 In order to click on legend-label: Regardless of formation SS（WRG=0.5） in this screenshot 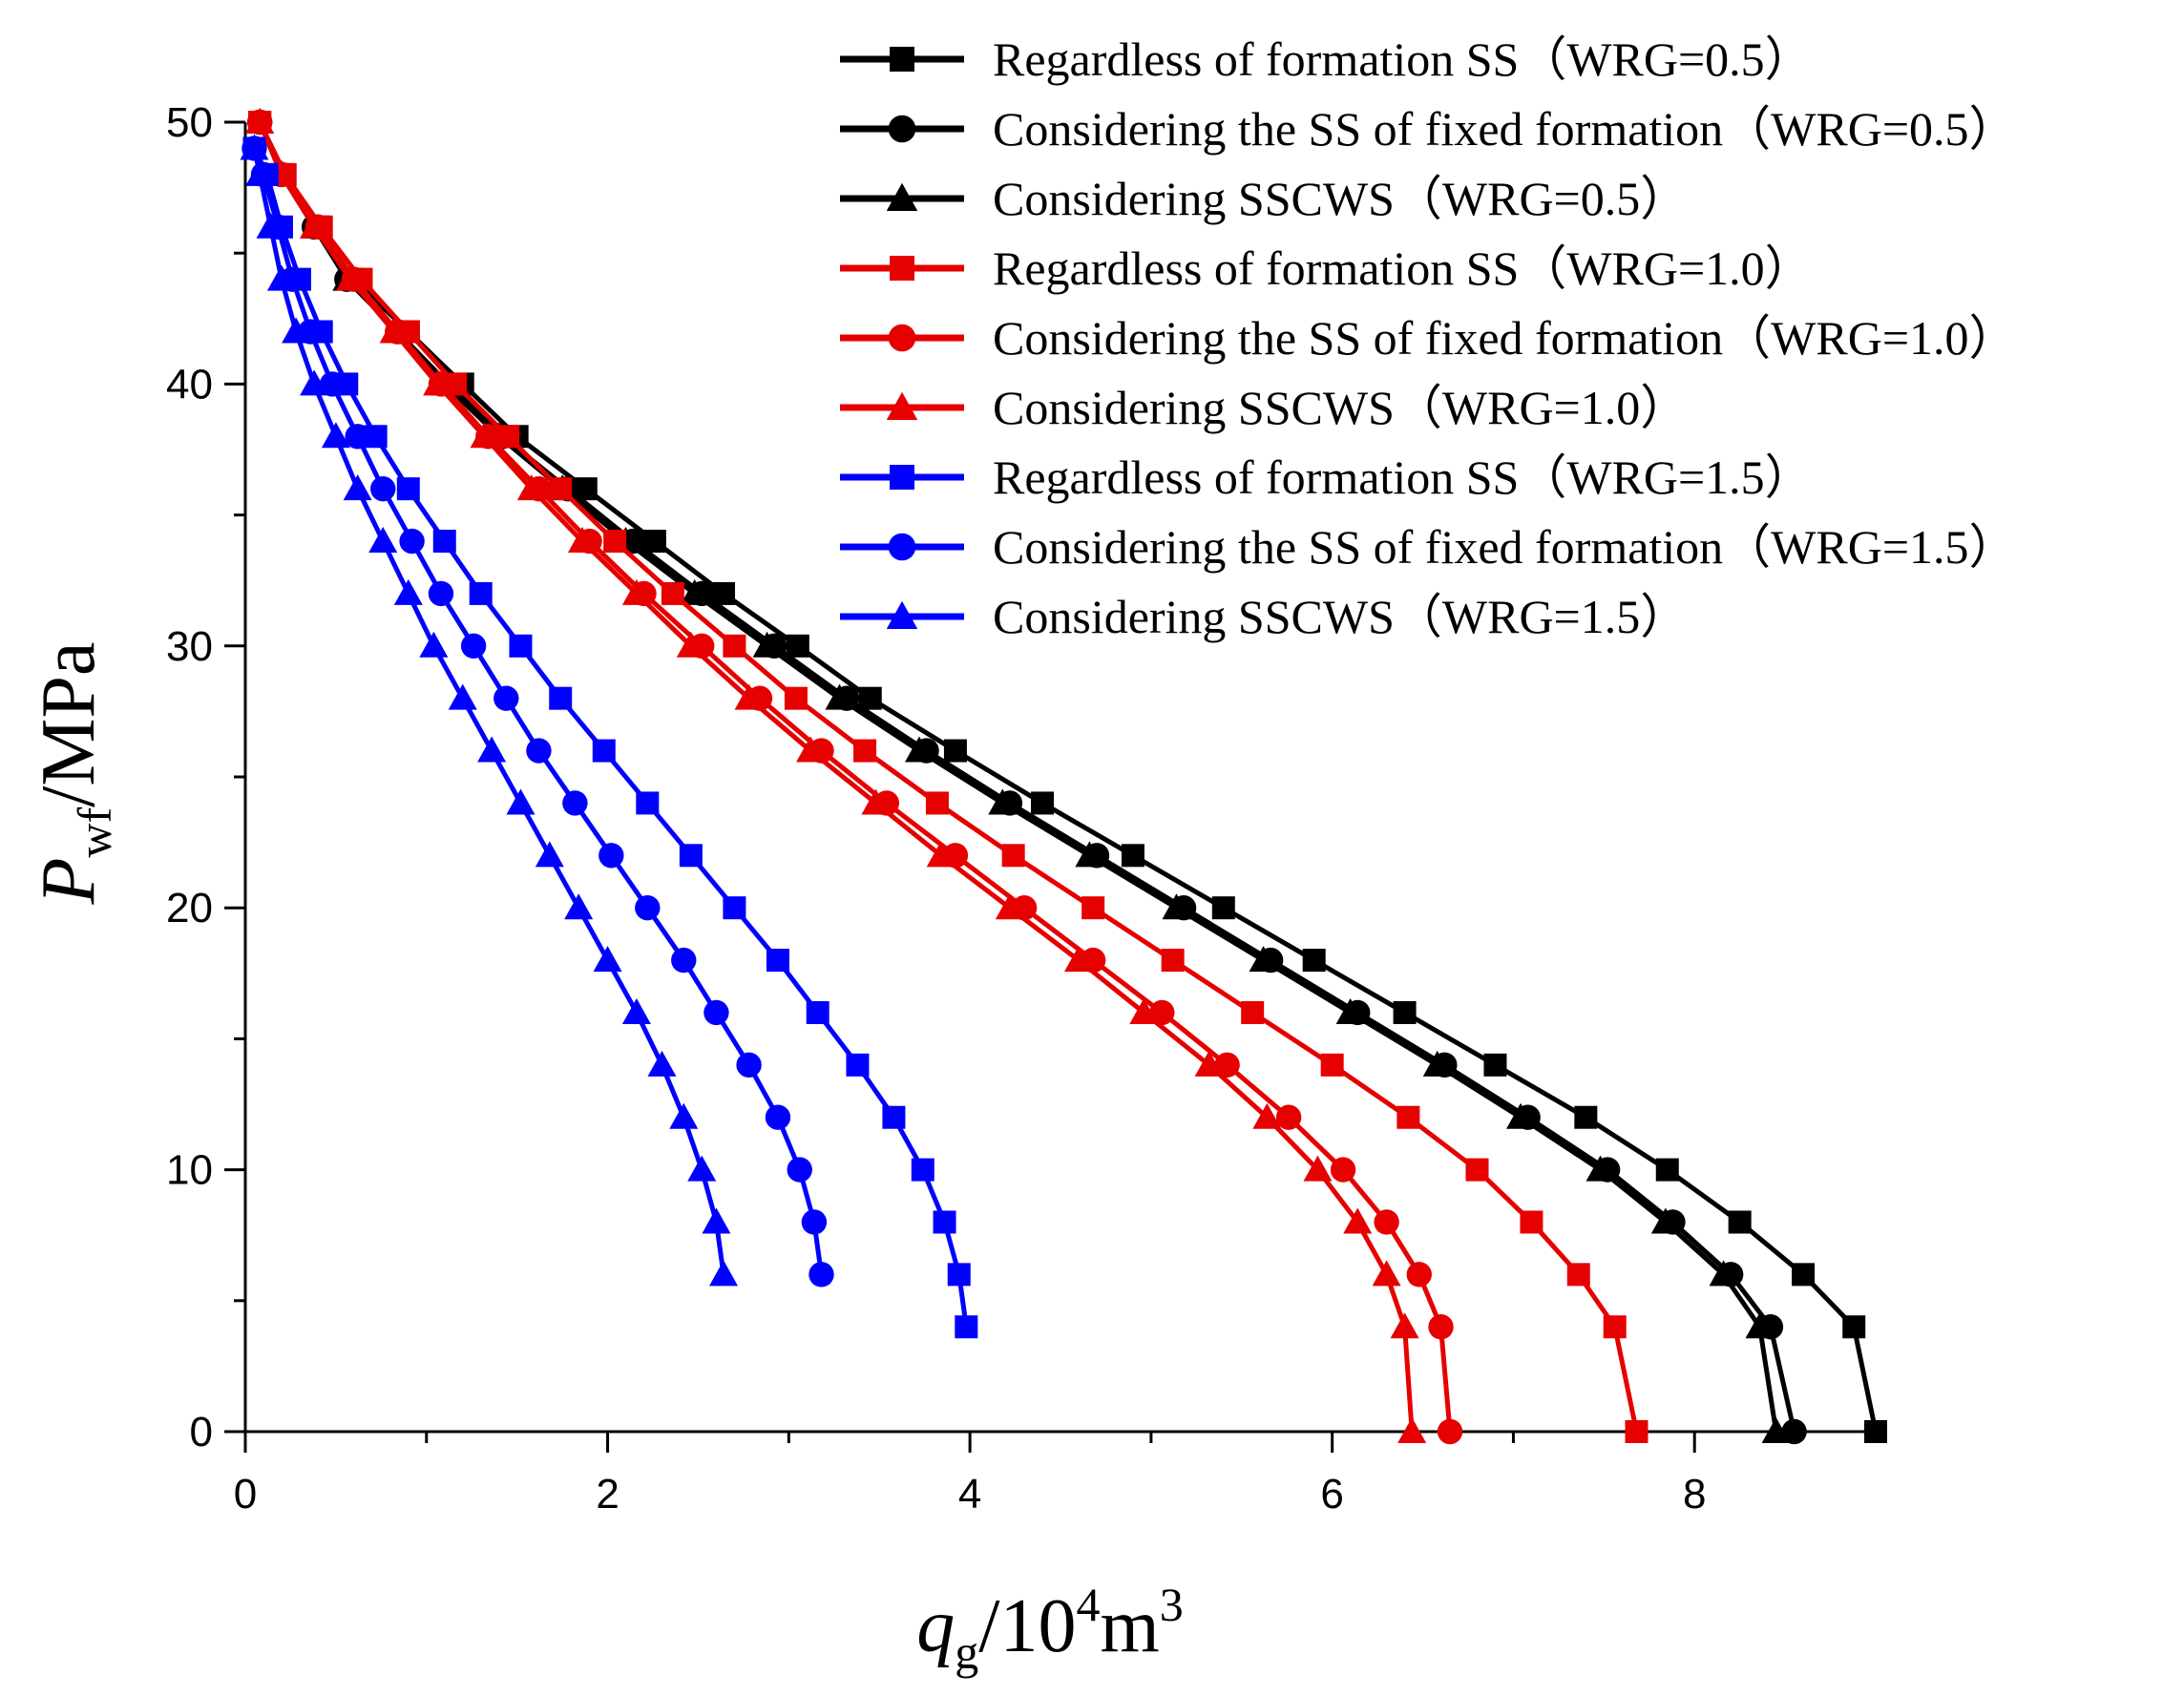, I will do `click(1403, 59)`.